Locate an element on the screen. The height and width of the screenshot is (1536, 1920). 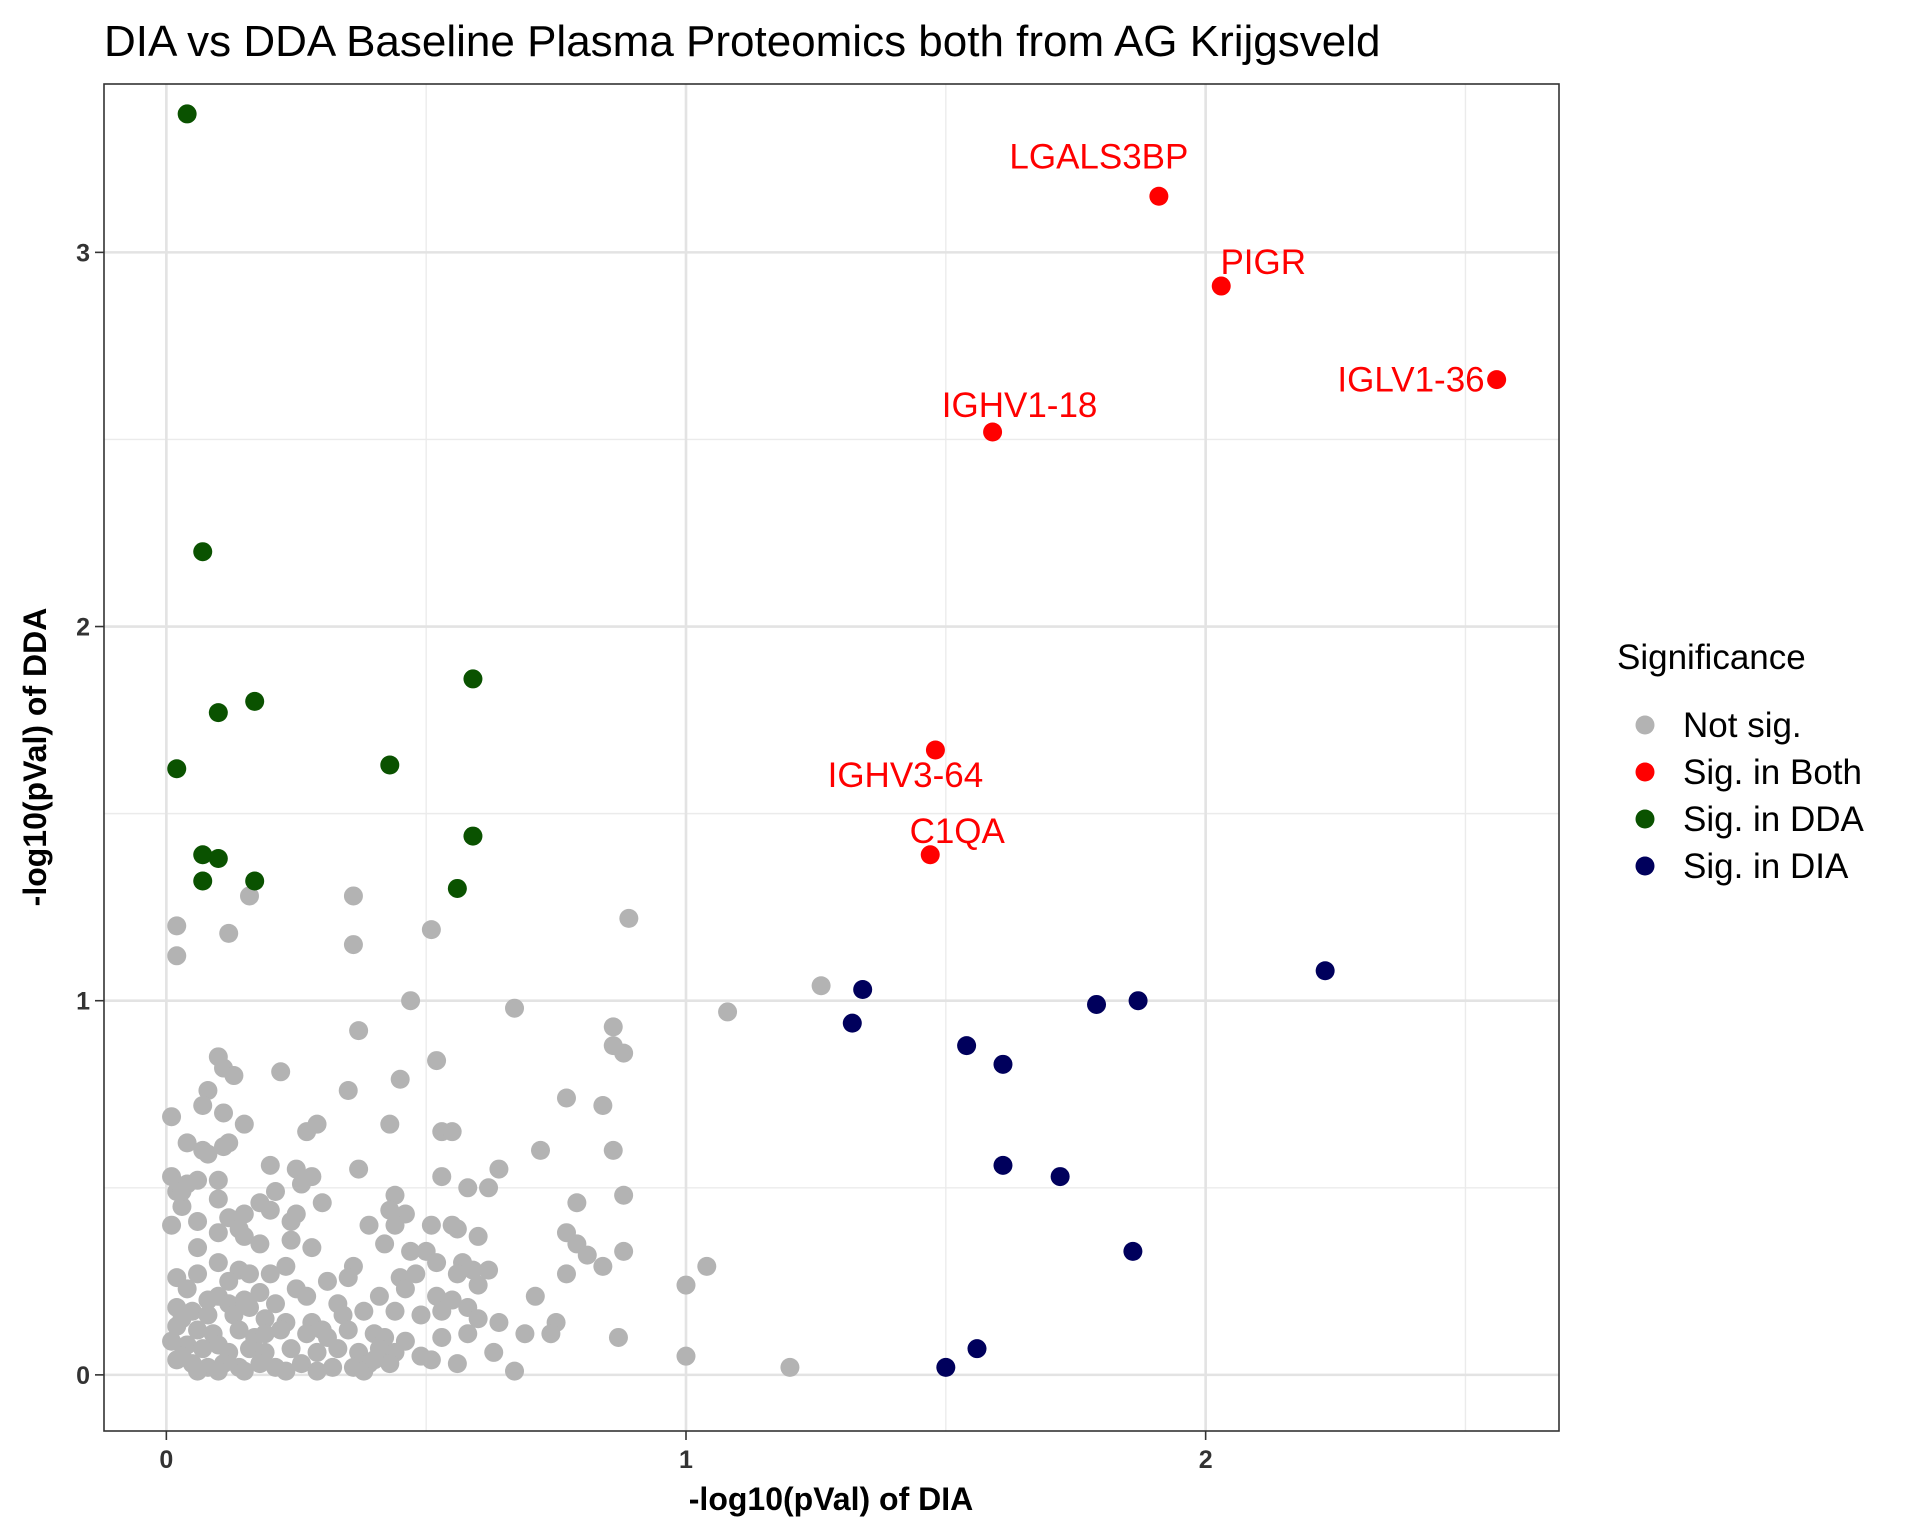
legend-label: Sig. in Both is located at coordinates (1772, 772).